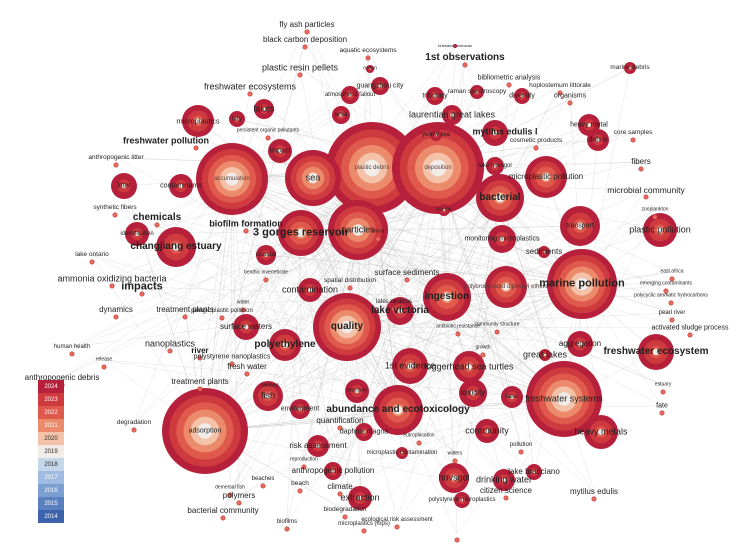  What do you see at coordinates (570, 96) in the screenshot?
I see `keyword-label: organisms` at bounding box center [570, 96].